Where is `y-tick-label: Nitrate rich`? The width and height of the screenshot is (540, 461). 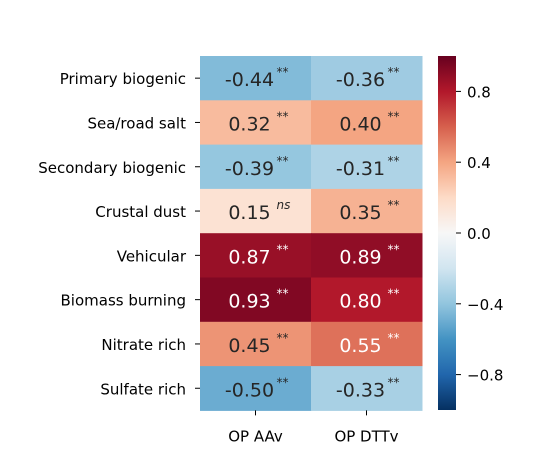
y-tick-label: Nitrate rich is located at coordinates (143, 345).